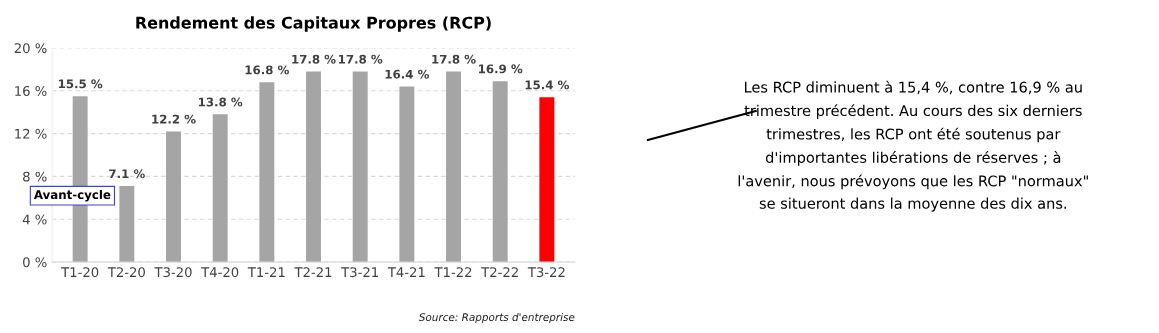 The width and height of the screenshot is (1159, 333). Describe the element at coordinates (499, 272) in the screenshot. I see `x-tick-label: T2-22` at that location.